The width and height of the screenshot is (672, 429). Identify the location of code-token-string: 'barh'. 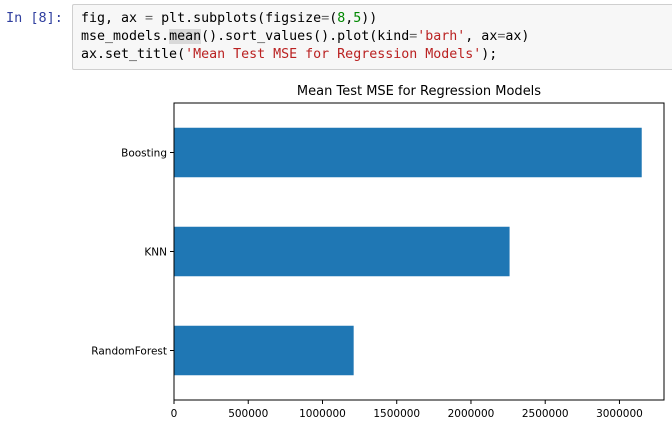
(441, 36).